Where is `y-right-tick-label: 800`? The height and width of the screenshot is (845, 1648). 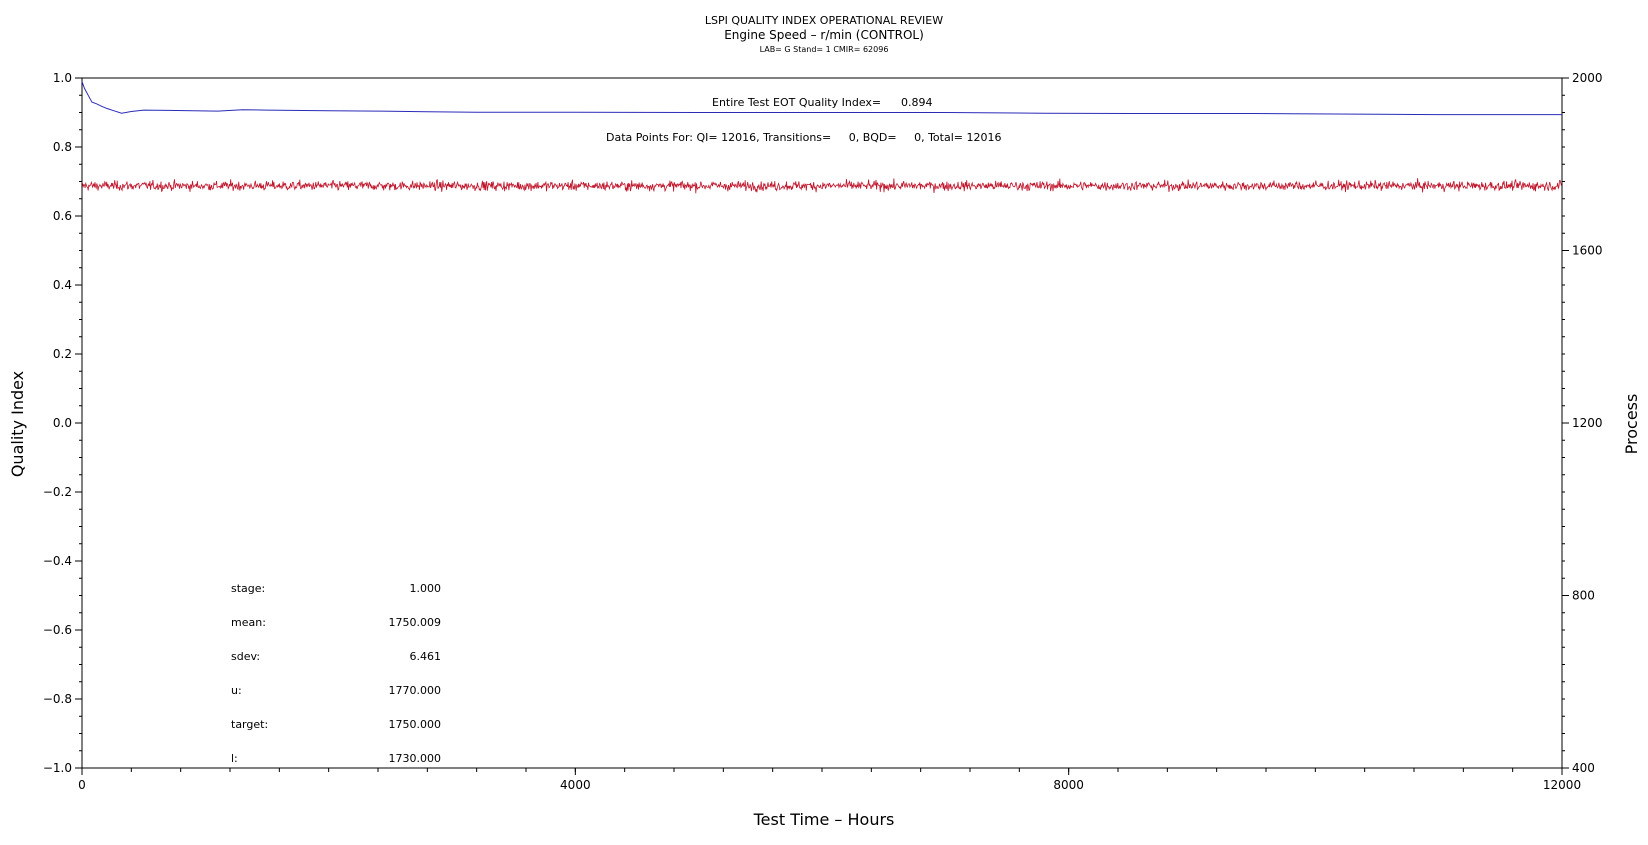 y-right-tick-label: 800 is located at coordinates (1583, 596).